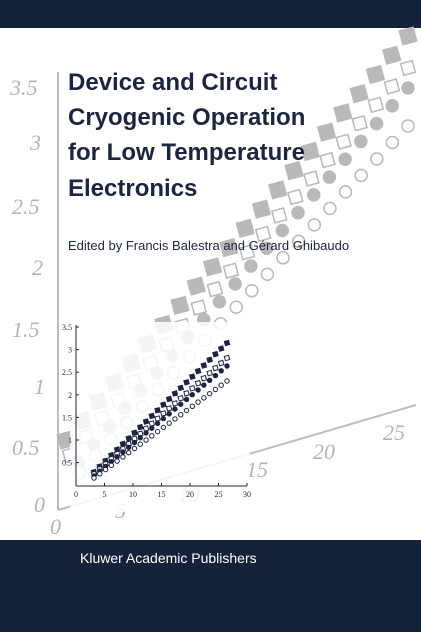 The width and height of the screenshot is (421, 632). Describe the element at coordinates (394, 432) in the screenshot. I see `bg-x-label: 25` at that location.